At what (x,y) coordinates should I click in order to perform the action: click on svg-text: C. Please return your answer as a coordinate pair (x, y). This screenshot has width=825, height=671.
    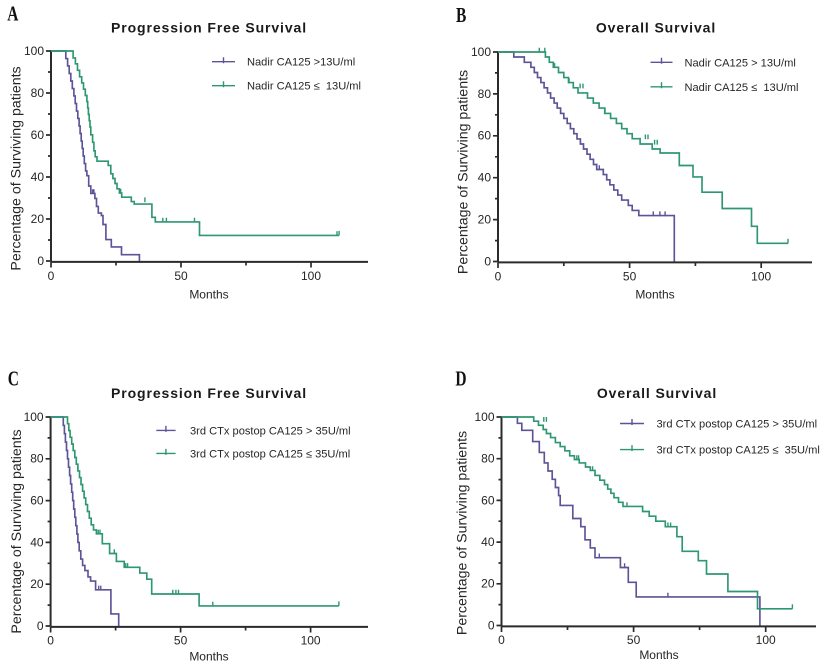
    Looking at the image, I should click on (13, 379).